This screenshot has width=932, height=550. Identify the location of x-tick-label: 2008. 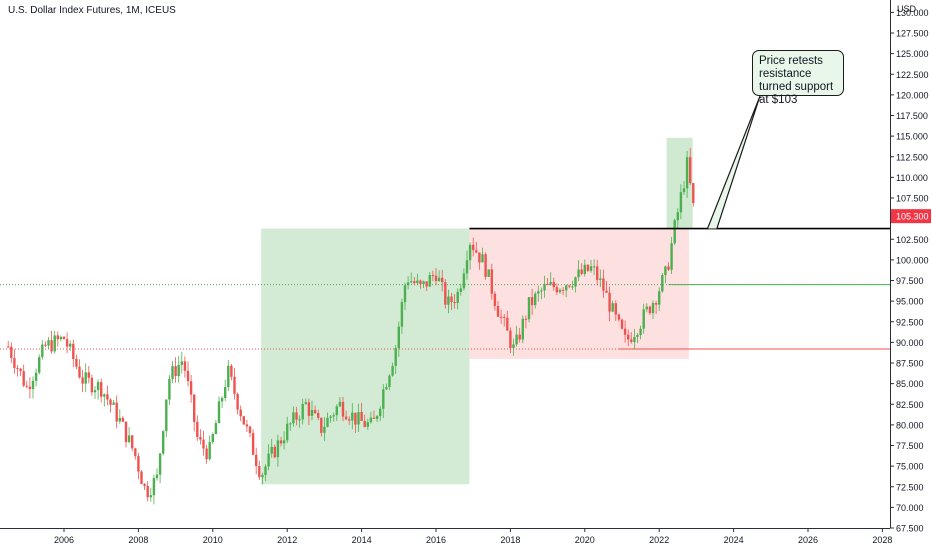
(138, 540).